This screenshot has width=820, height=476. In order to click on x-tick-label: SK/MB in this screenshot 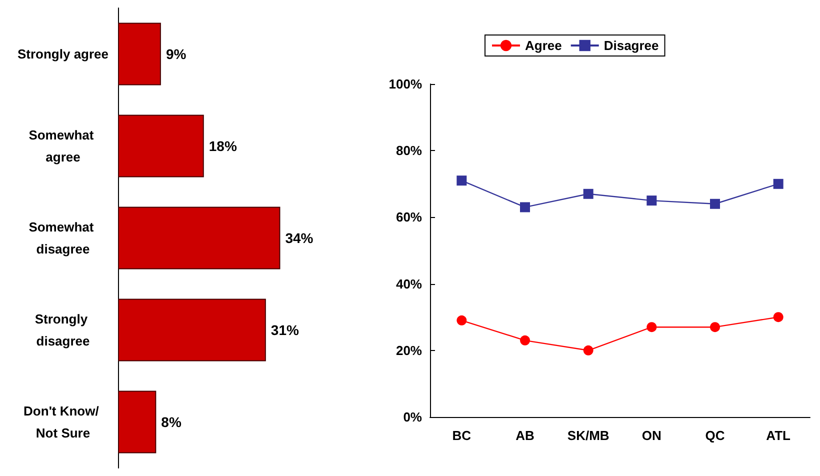, I will do `click(588, 435)`.